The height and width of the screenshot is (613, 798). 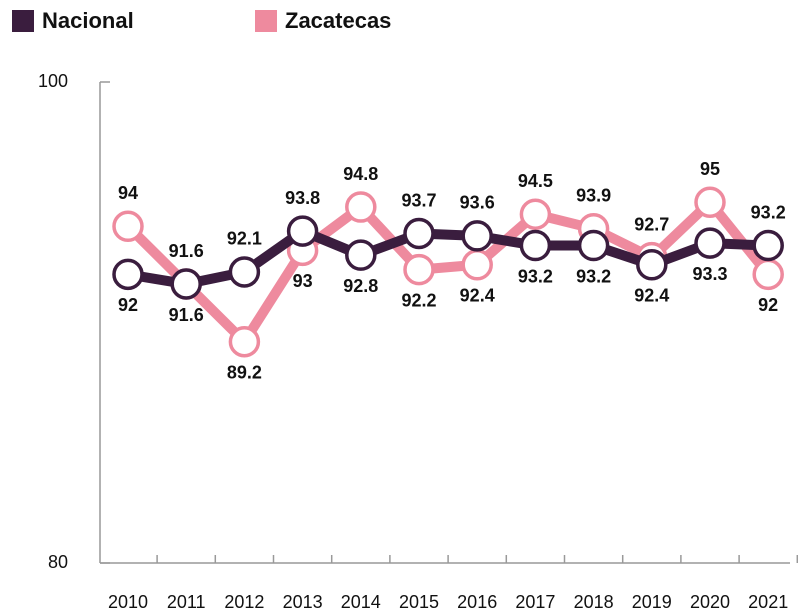 I want to click on legend-label: Zacatecas, so click(x=338, y=20).